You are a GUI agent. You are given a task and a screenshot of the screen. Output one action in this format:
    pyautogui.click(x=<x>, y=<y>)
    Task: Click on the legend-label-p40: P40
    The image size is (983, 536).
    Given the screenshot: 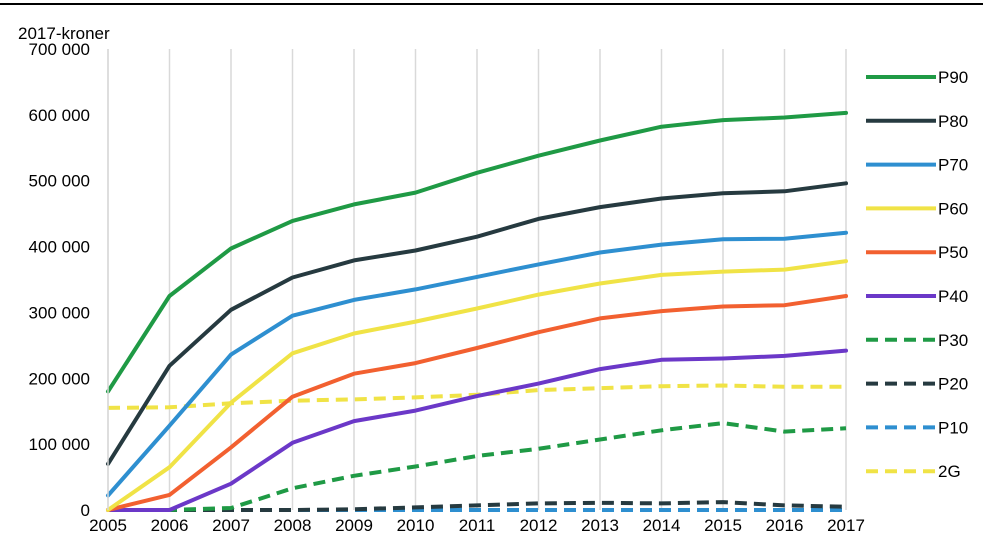 What is the action you would take?
    pyautogui.click(x=953, y=296)
    